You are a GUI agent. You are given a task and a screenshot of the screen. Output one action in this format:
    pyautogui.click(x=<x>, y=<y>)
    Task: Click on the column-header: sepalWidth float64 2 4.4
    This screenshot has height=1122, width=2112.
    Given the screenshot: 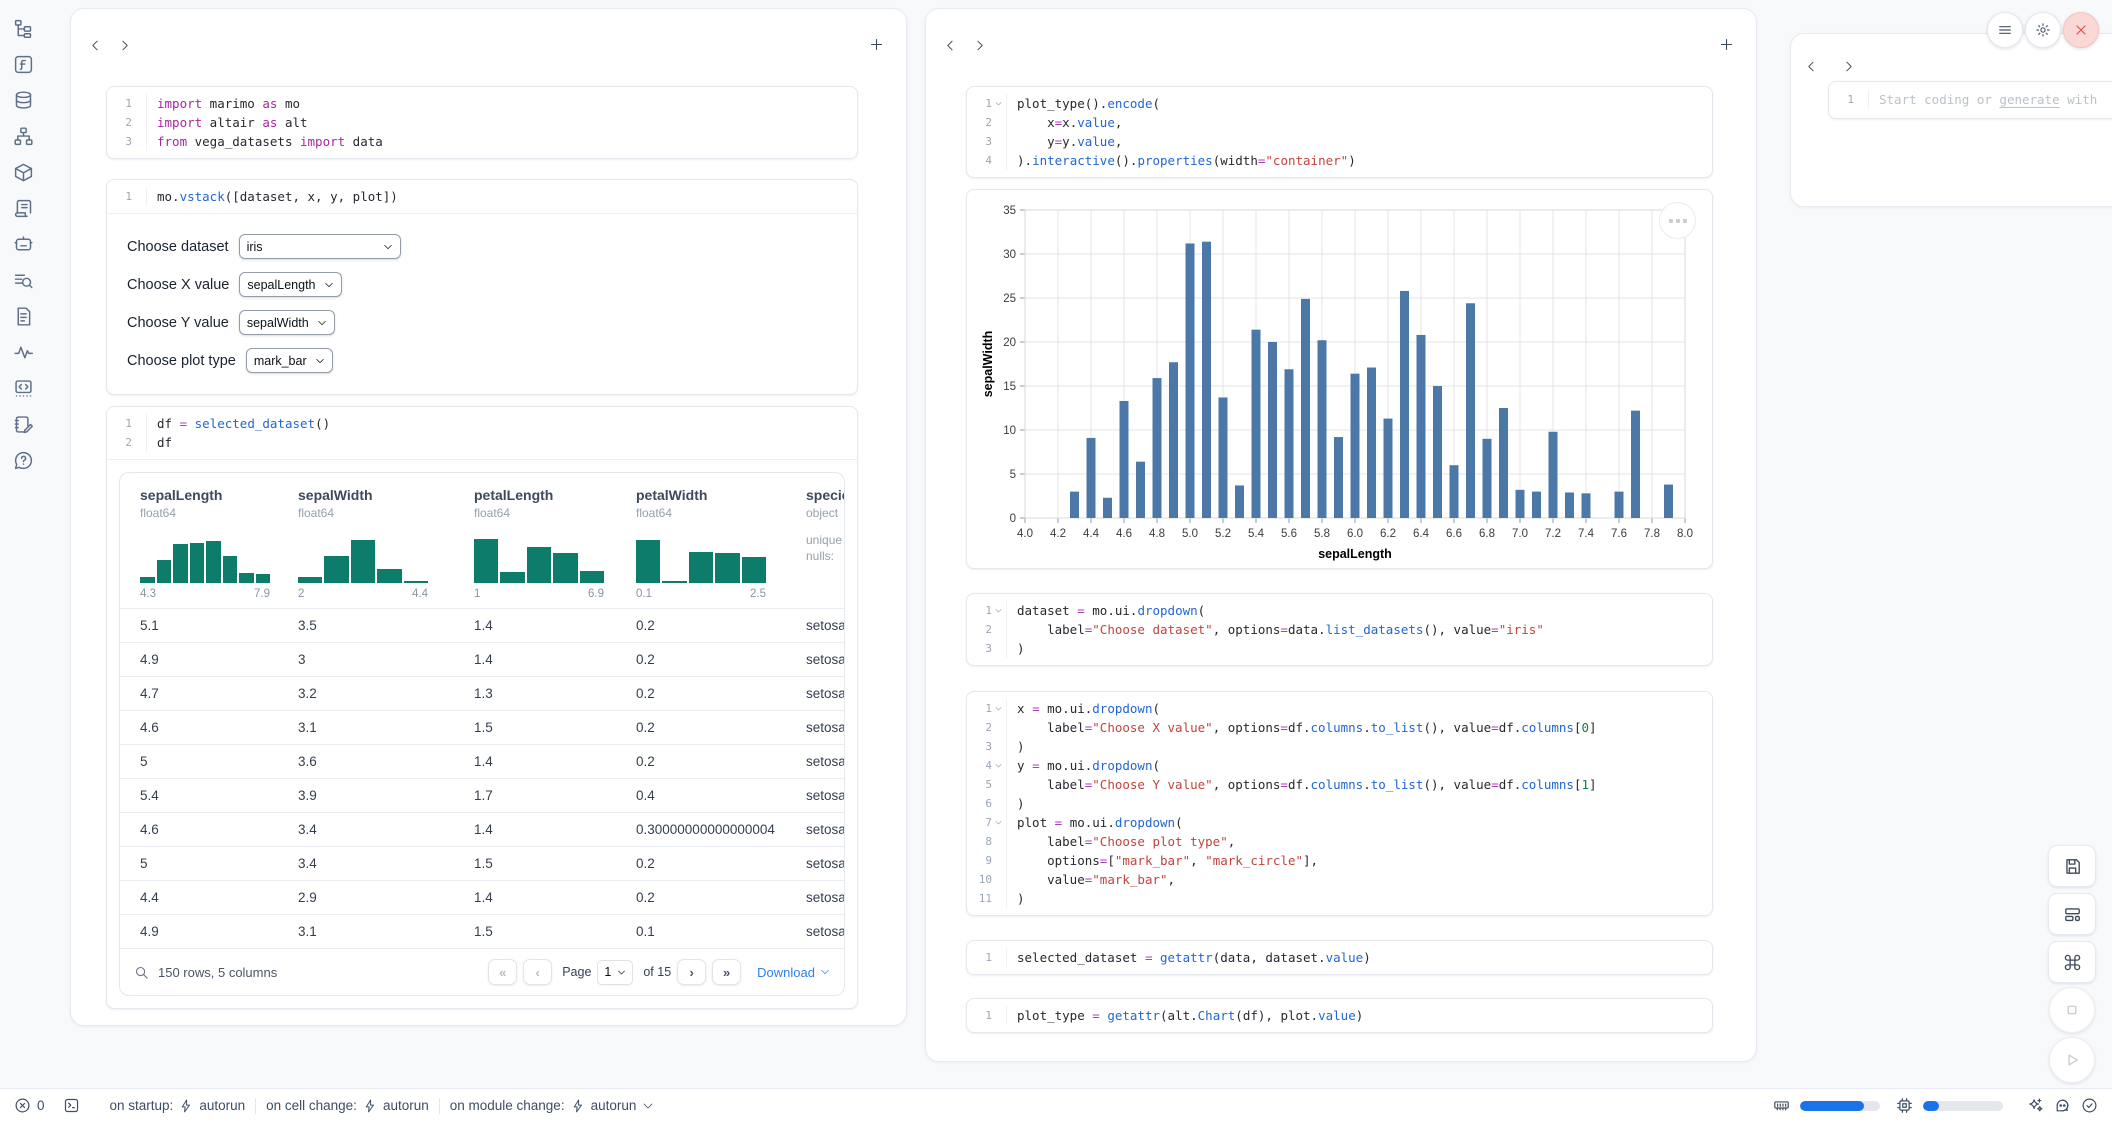 What is the action you would take?
    pyautogui.click(x=363, y=543)
    